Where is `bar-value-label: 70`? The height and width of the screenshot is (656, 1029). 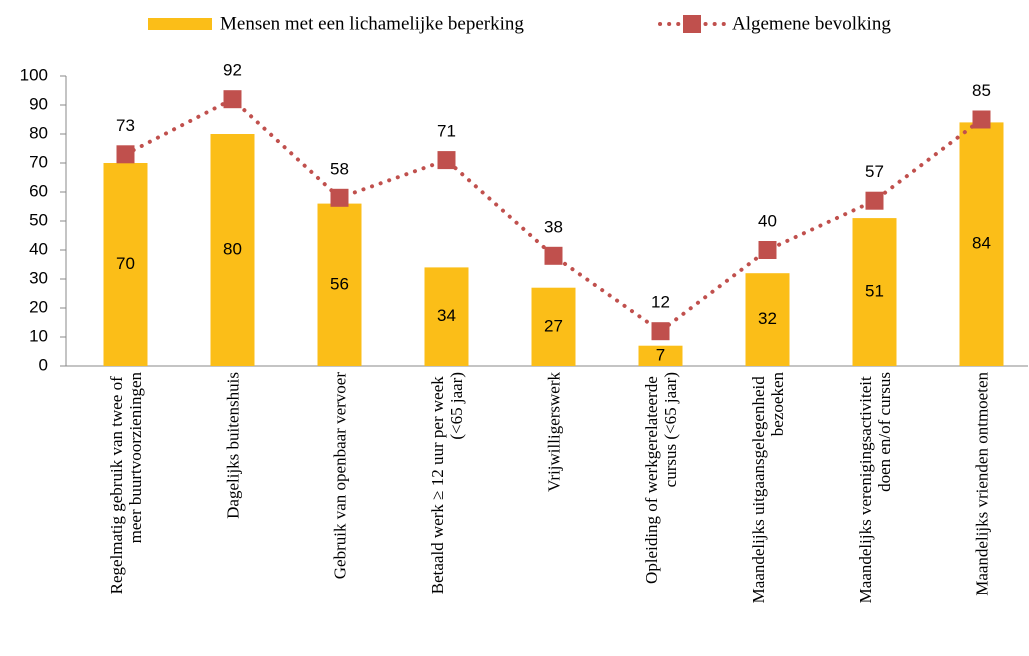 bar-value-label: 70 is located at coordinates (125, 263).